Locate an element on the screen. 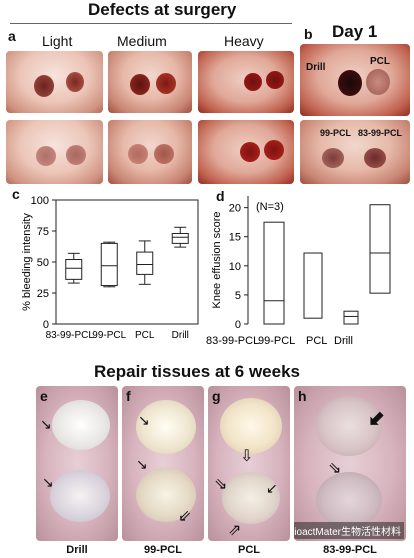 Image resolution: width=414 pixels, height=558 pixels. open-arrow-icon: ⇗ is located at coordinates (235, 530).